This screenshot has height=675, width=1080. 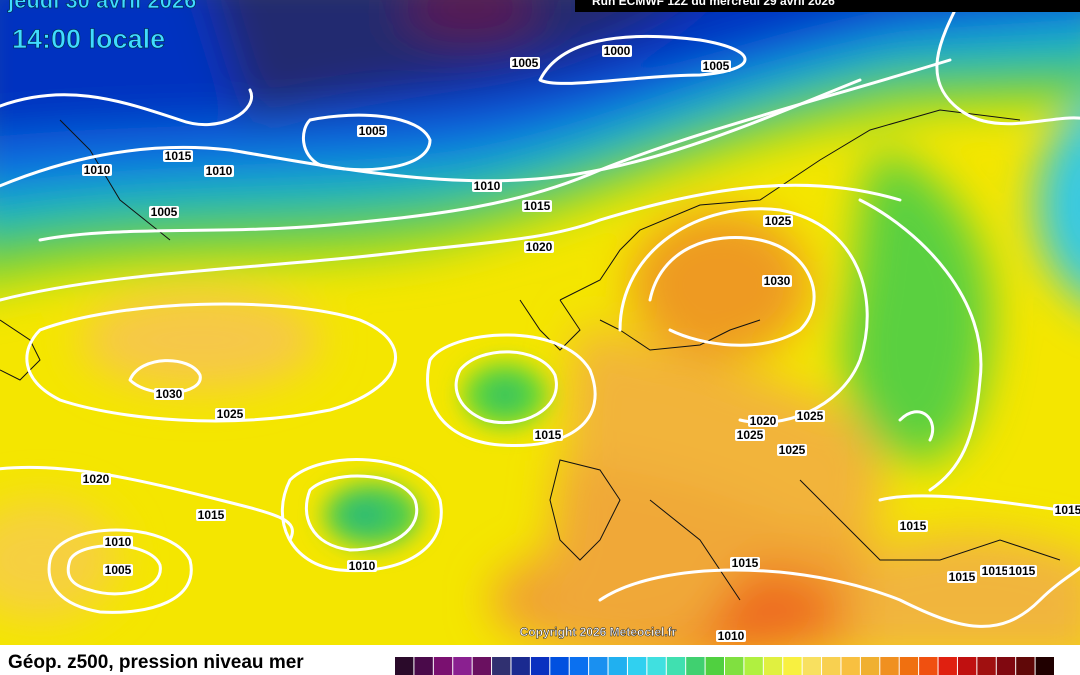 I want to click on color-scale, so click(x=724, y=666).